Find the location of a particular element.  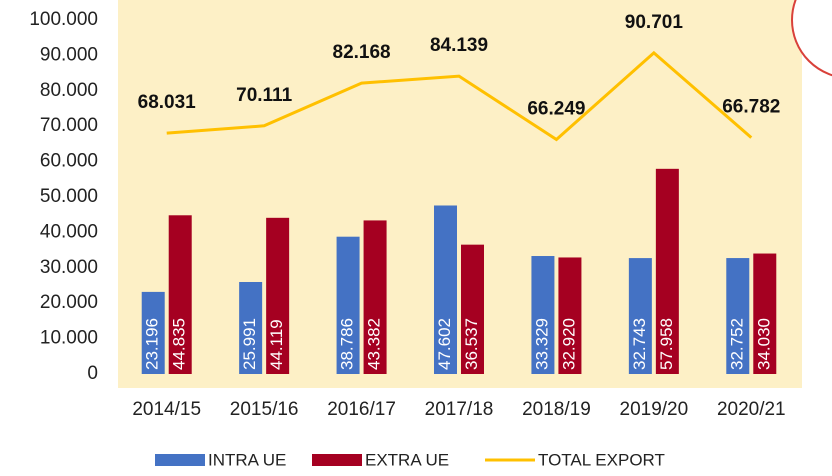

y-tick-label: 80.000 is located at coordinates (69, 90).